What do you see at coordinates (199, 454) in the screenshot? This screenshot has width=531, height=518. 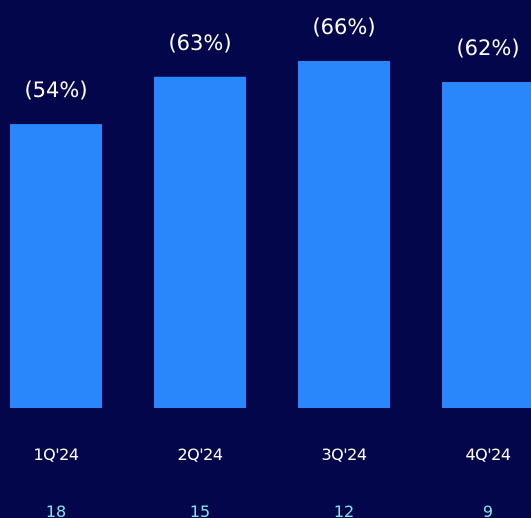 I see `x-tick-label-2: 2Q'24` at bounding box center [199, 454].